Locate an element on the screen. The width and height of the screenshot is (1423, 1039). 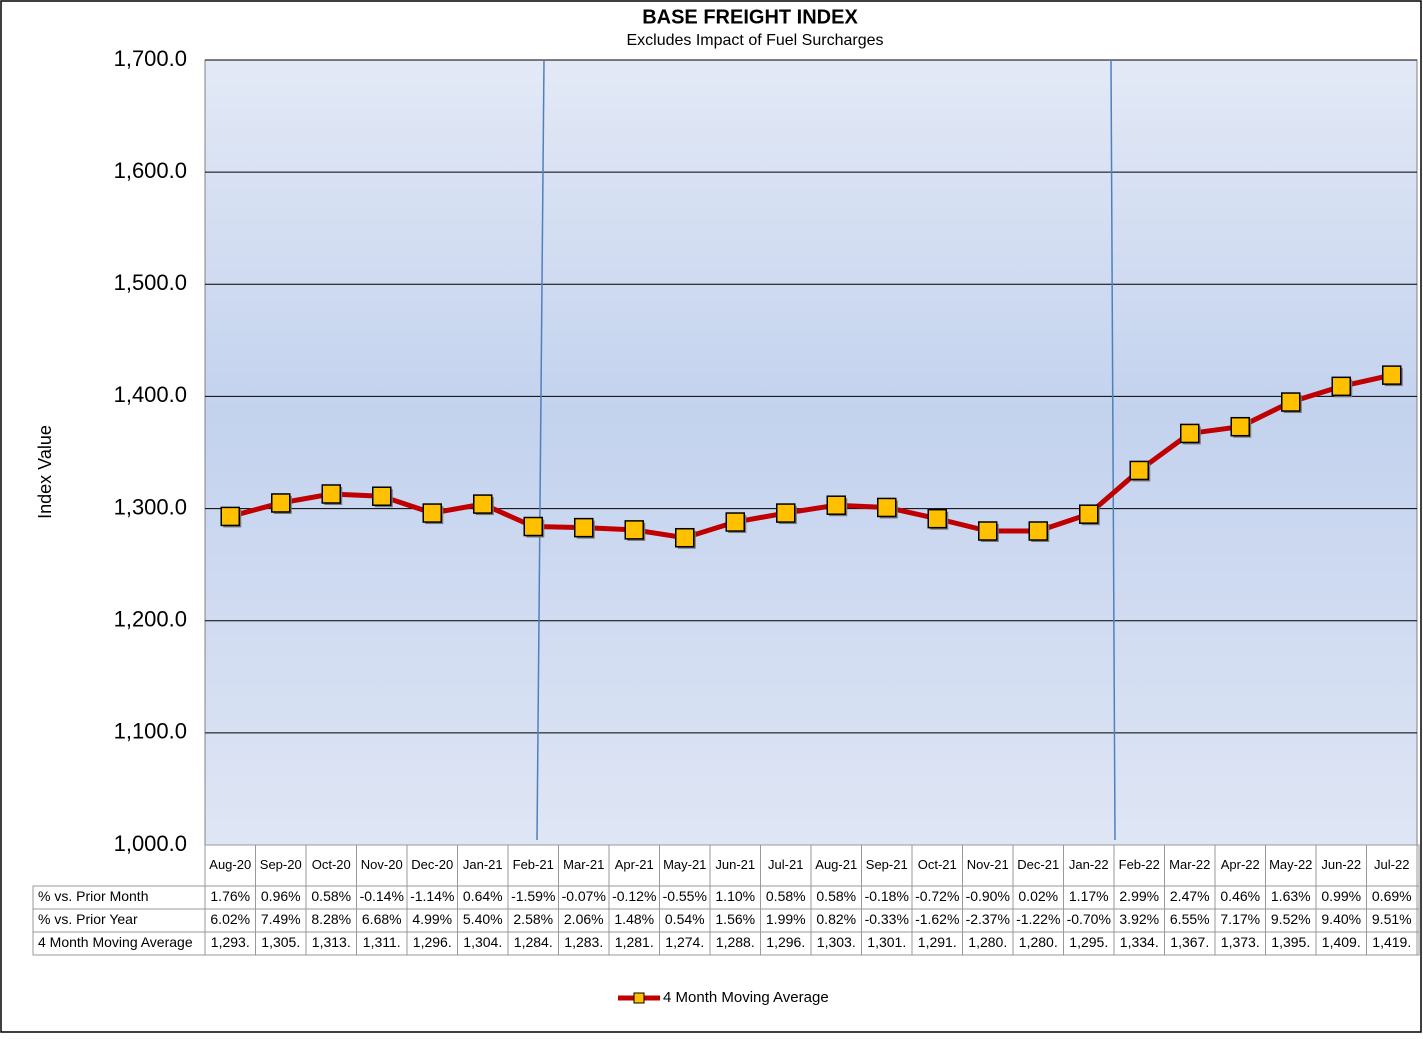
table-cell: 1,419. is located at coordinates (1391, 942).